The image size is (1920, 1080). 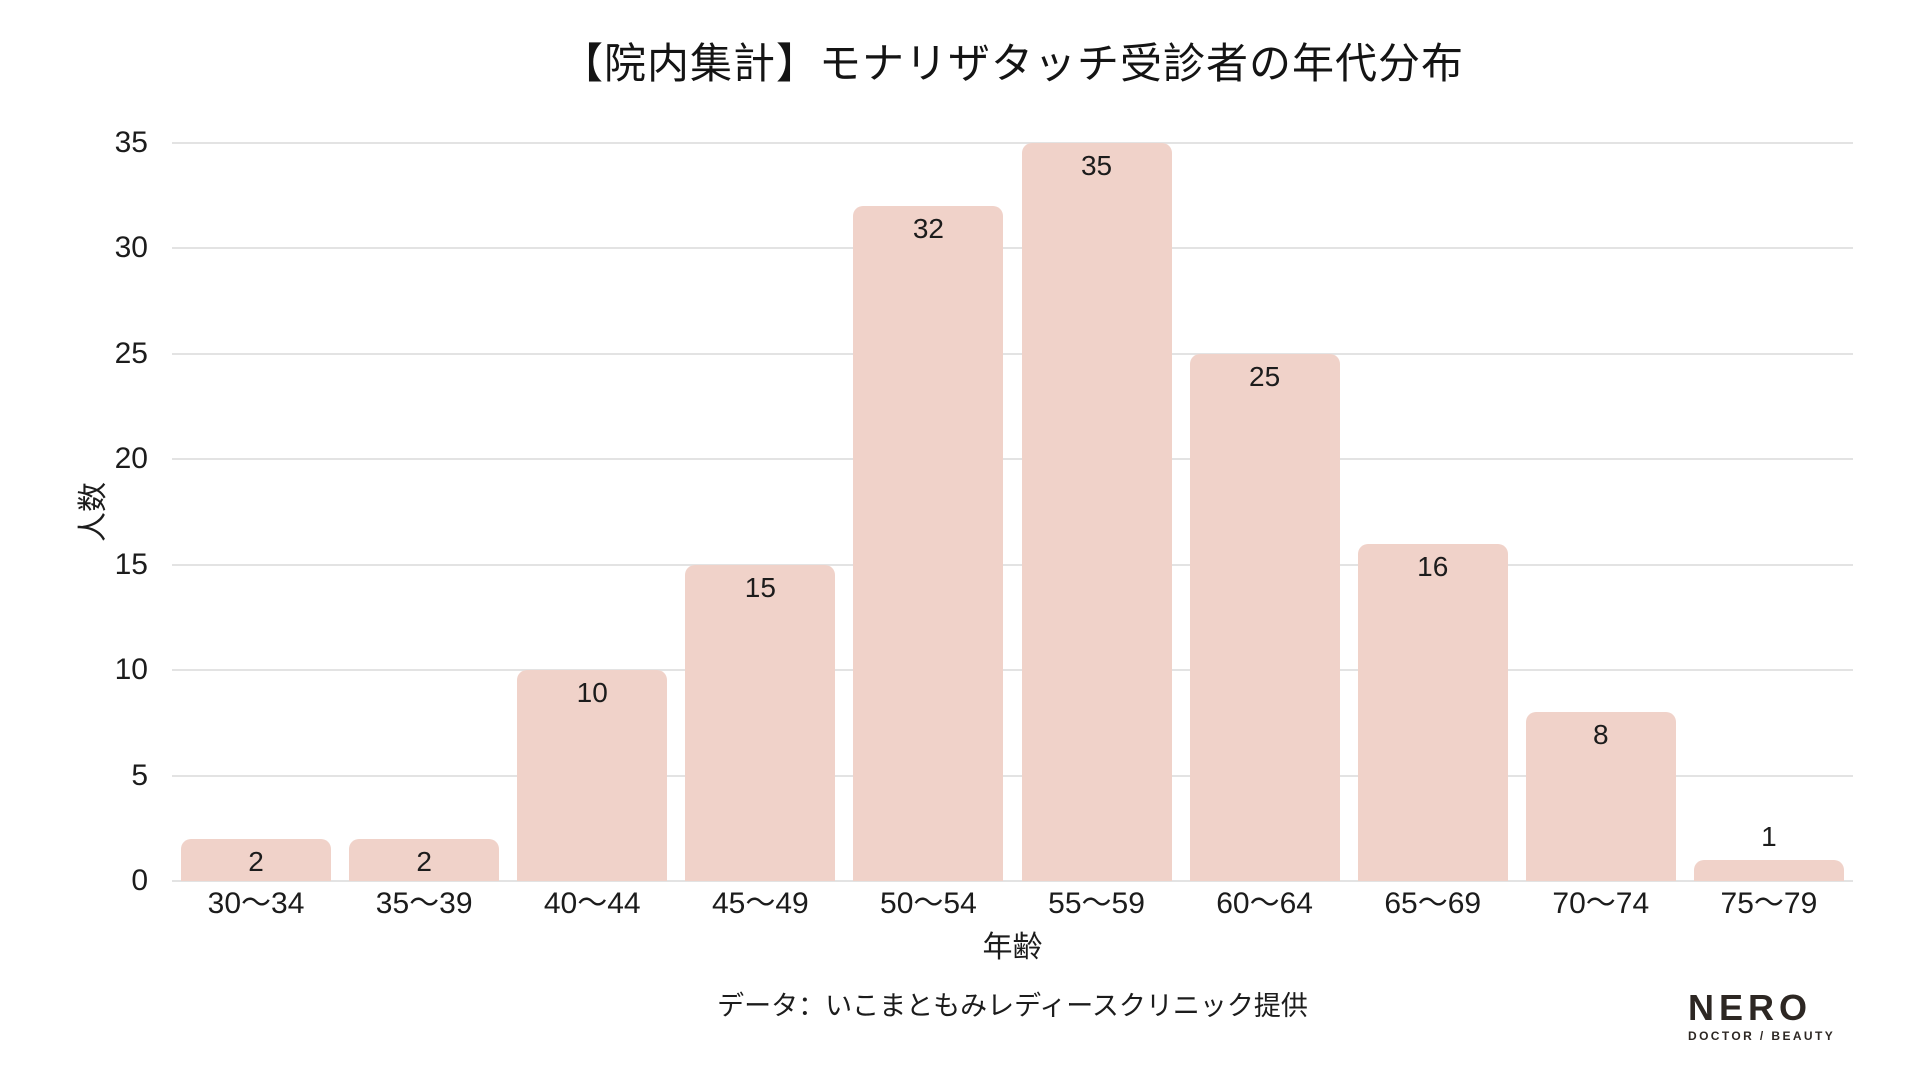 I want to click on bar-slot: 35, so click(x=1096, y=512).